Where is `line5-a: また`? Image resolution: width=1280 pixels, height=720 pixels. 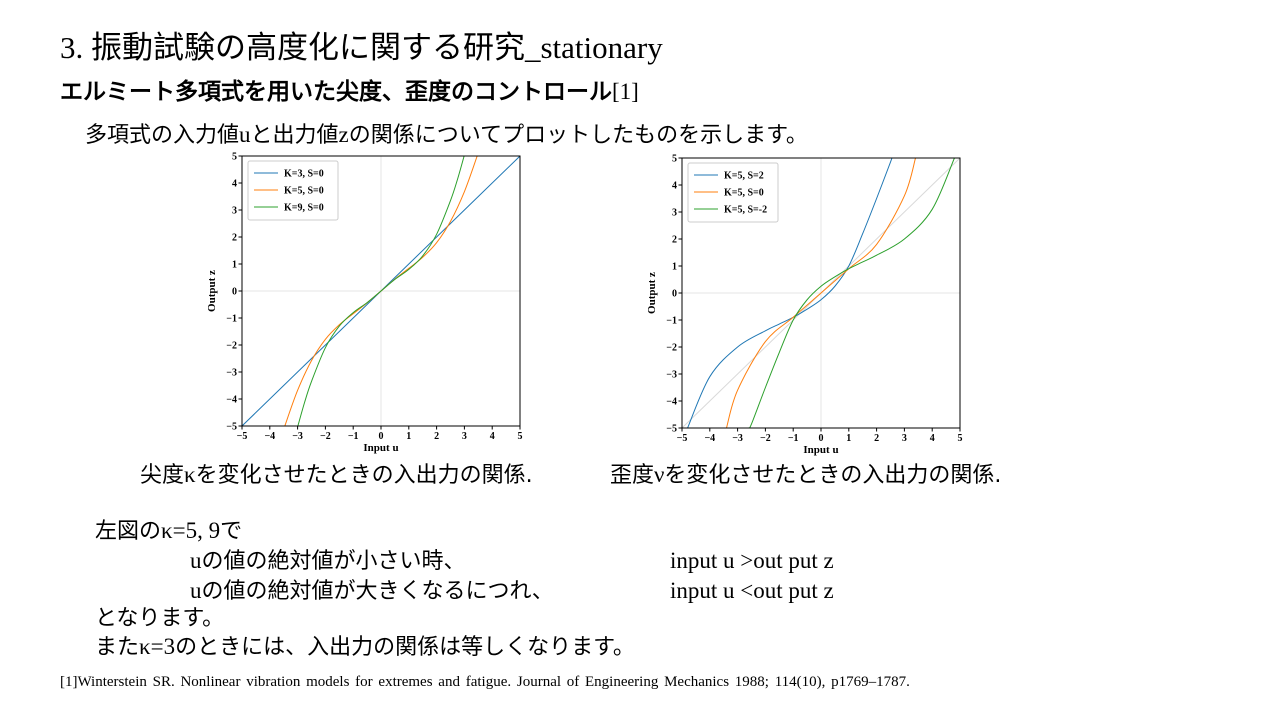 line5-a: また is located at coordinates (117, 647).